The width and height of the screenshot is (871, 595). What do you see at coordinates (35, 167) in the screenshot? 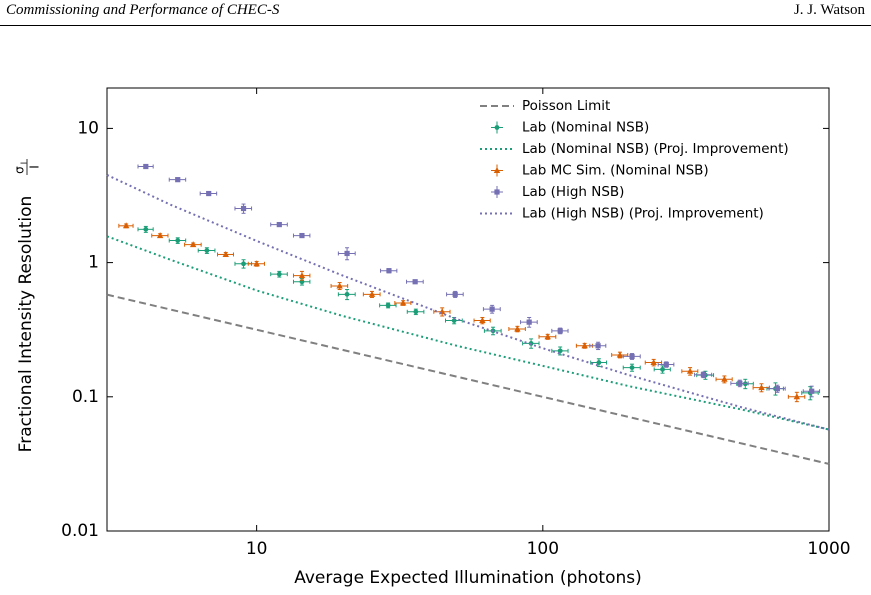
I see `y-label-denominator: I` at bounding box center [35, 167].